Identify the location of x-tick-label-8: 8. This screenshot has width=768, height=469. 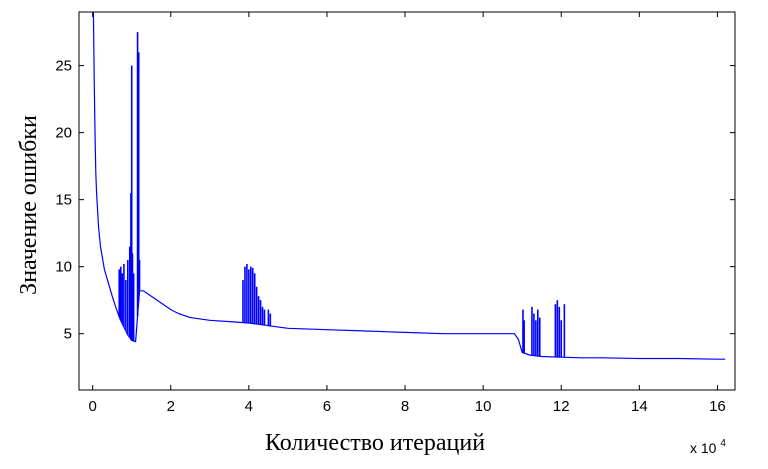
(405, 406).